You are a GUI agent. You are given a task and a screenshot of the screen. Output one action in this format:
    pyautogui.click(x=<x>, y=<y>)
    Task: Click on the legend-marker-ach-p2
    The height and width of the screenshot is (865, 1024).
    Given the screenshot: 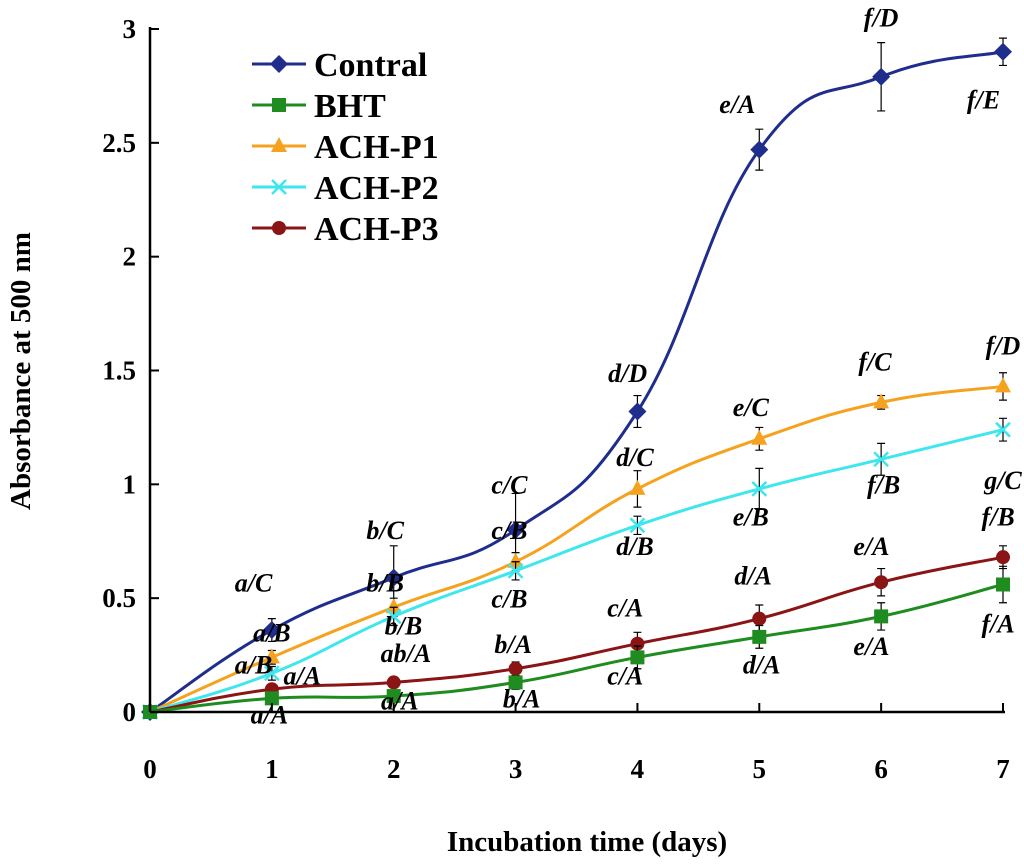 What is the action you would take?
    pyautogui.click(x=279, y=187)
    